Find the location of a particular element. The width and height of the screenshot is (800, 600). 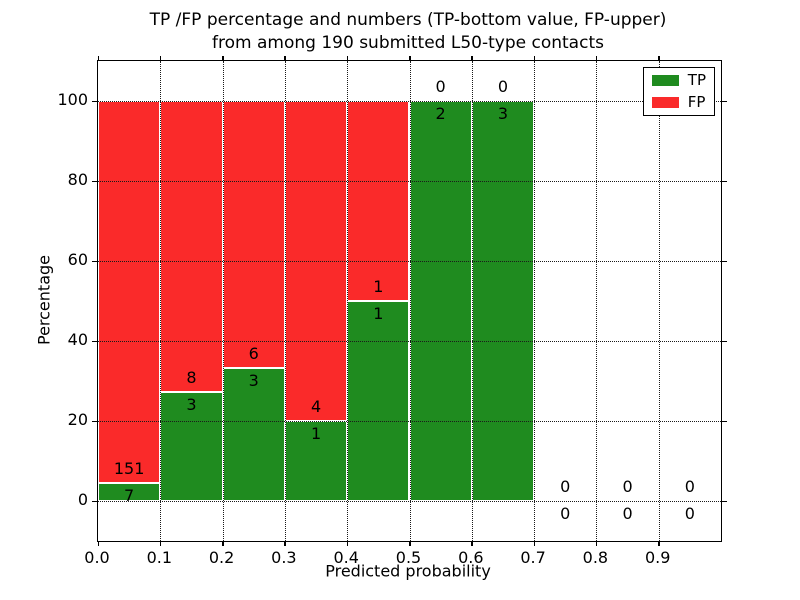

legend-item-tp: TP is located at coordinates (678, 80).